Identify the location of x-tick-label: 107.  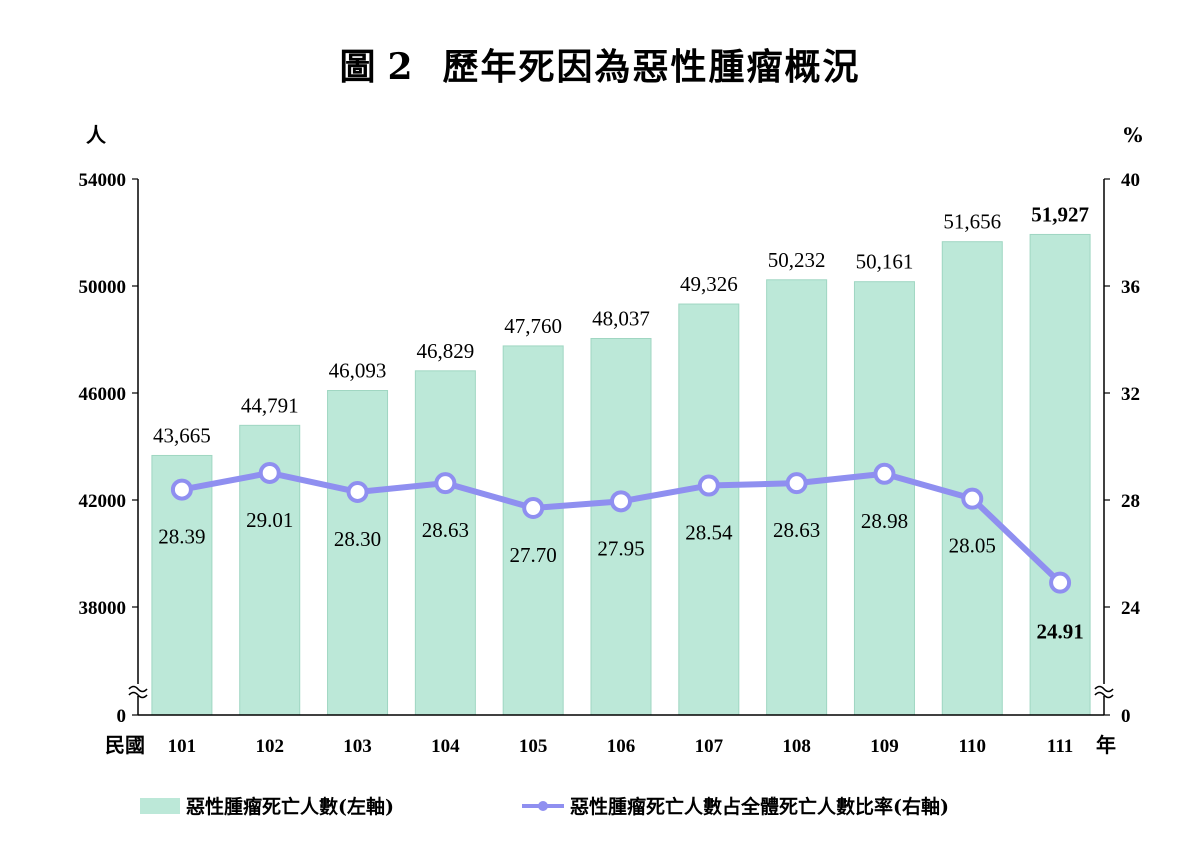
(709, 746).